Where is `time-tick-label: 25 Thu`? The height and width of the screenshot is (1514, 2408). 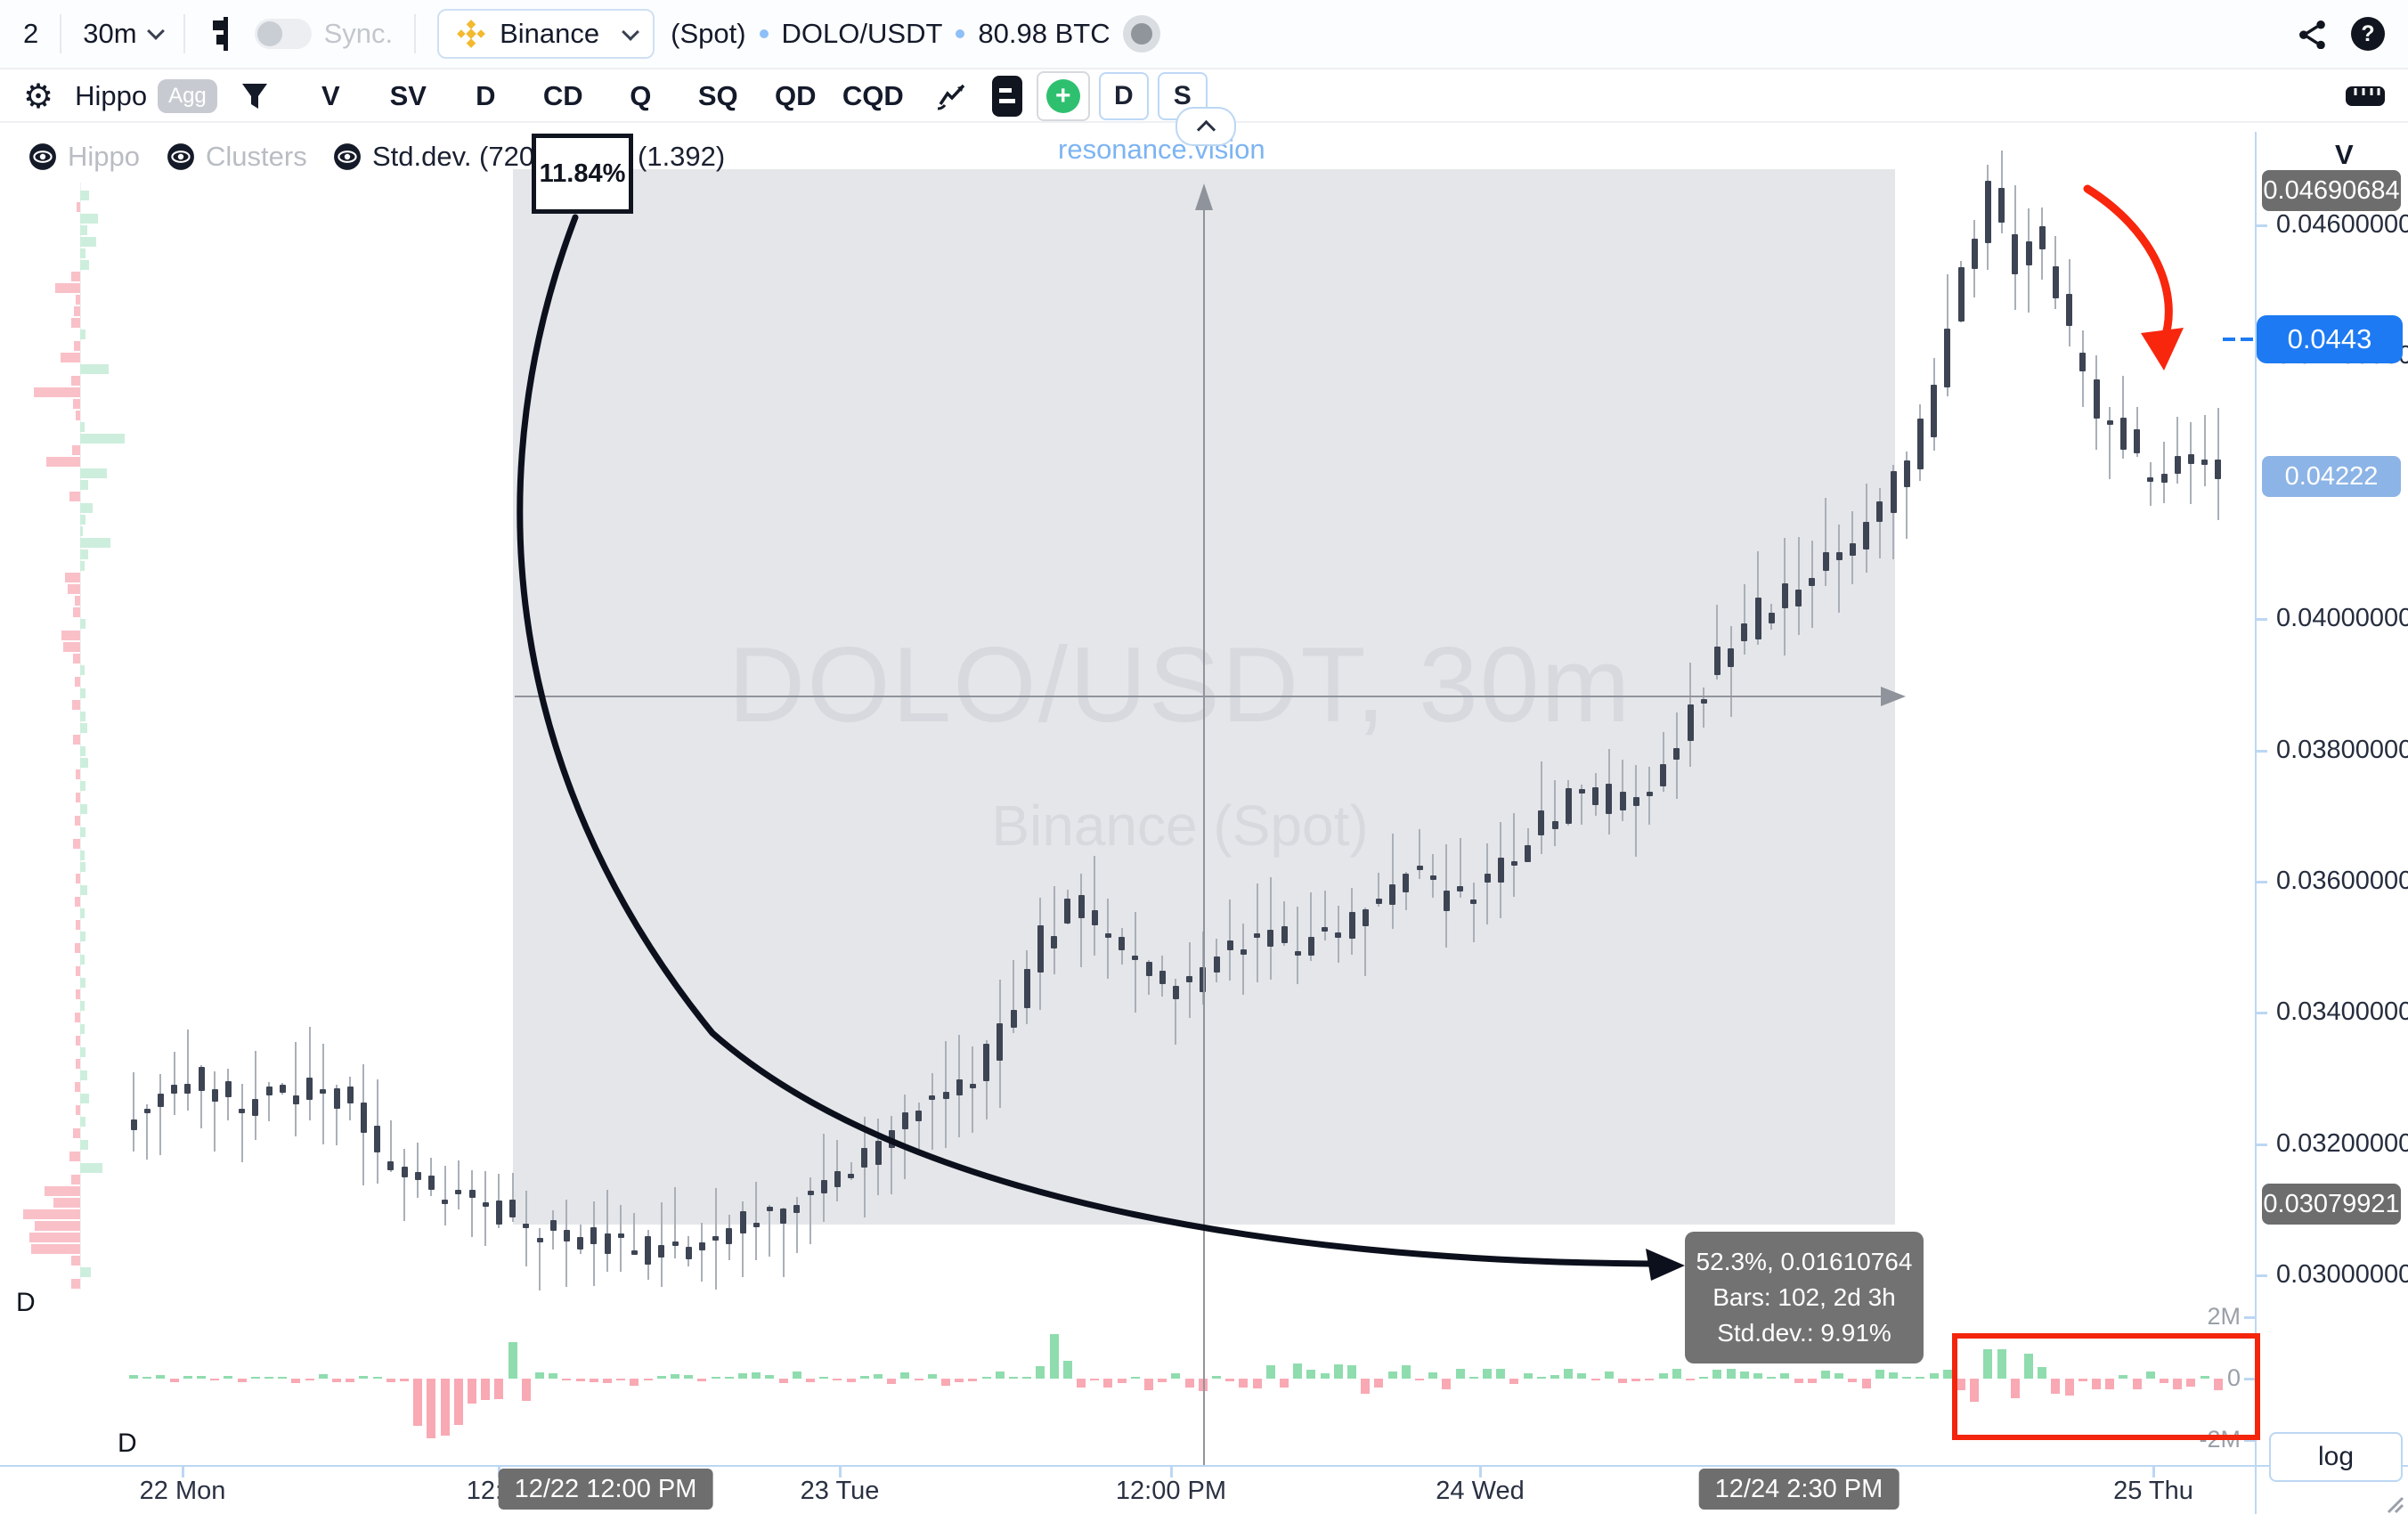
time-tick-label: 25 Thu is located at coordinates (2153, 1491).